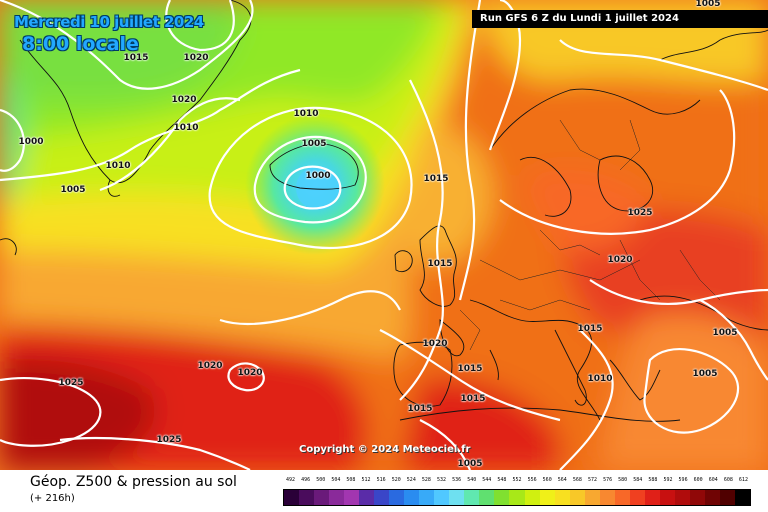  What do you see at coordinates (457, 480) in the screenshot?
I see `scale-label: 536` at bounding box center [457, 480].